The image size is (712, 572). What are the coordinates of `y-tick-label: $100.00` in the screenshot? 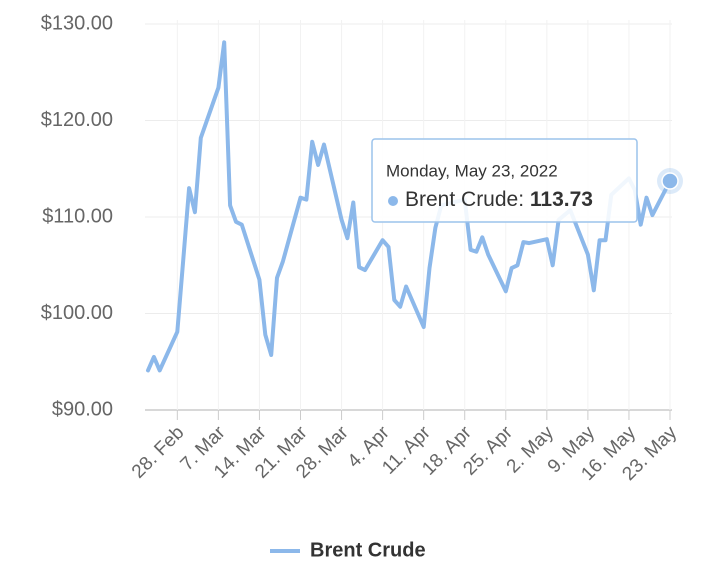 It's located at (77, 313).